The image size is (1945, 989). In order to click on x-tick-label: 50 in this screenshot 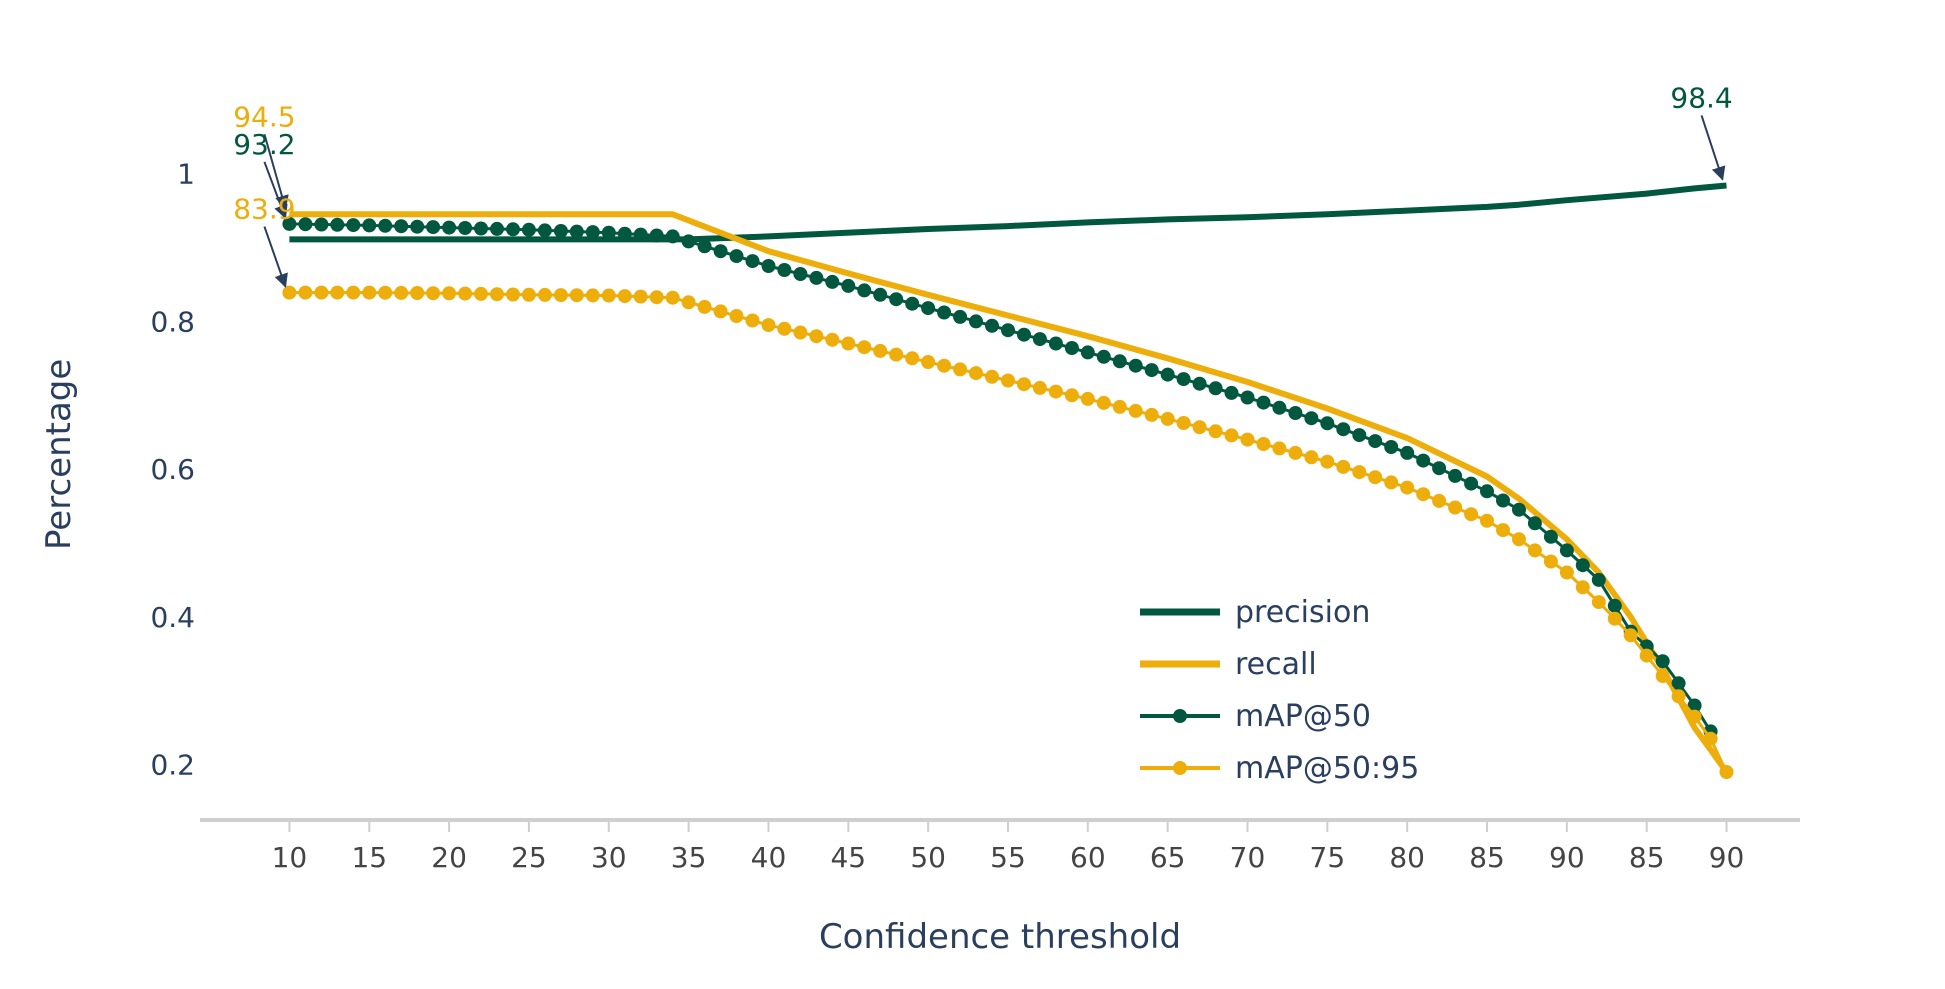, I will do `click(928, 857)`.